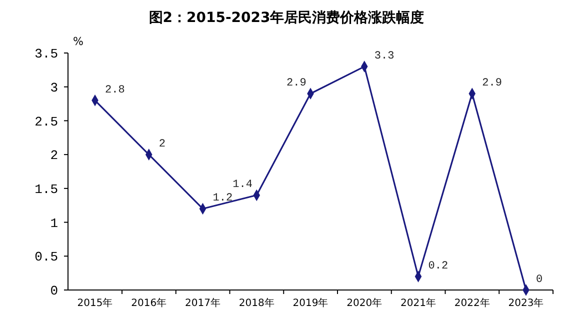 This screenshot has width=573, height=325. Describe the element at coordinates (539, 280) in the screenshot. I see `data-label: 0` at that location.